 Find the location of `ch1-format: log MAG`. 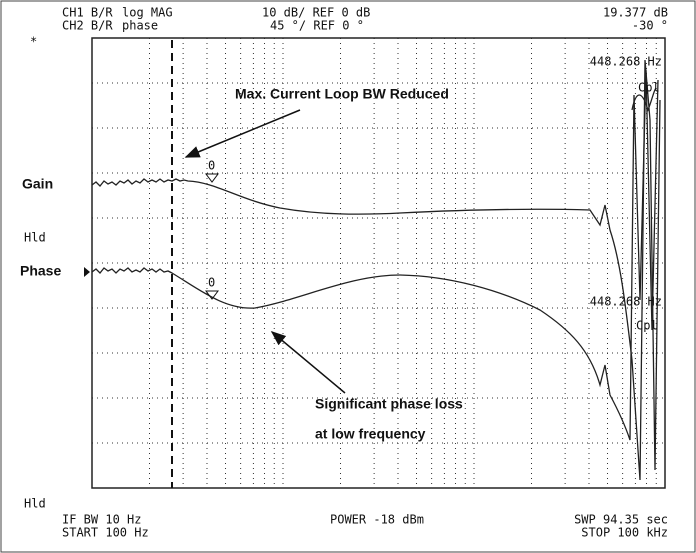

ch1-format: log MAG is located at coordinates (147, 13).